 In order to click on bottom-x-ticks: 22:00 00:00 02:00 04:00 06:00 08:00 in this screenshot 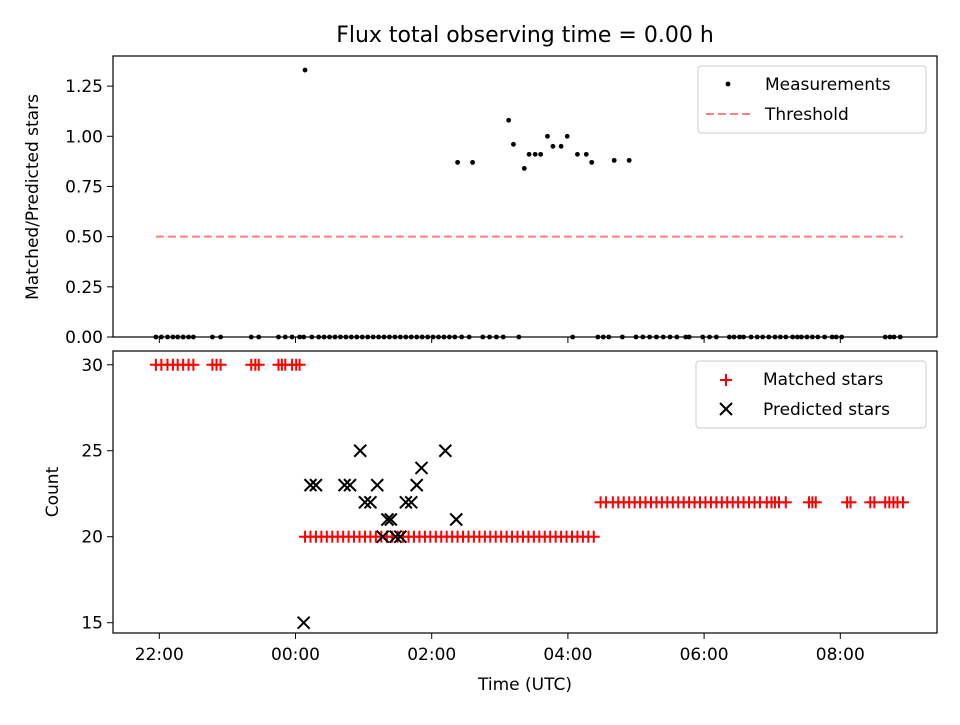, I will do `click(500, 649)`.